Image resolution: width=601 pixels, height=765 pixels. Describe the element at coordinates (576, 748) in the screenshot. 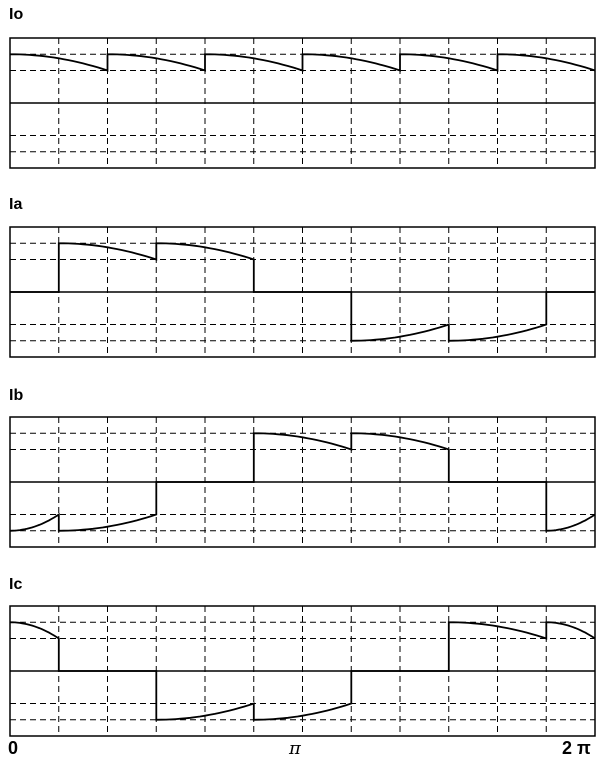

I see `x-tick-2pi: 2 π` at that location.